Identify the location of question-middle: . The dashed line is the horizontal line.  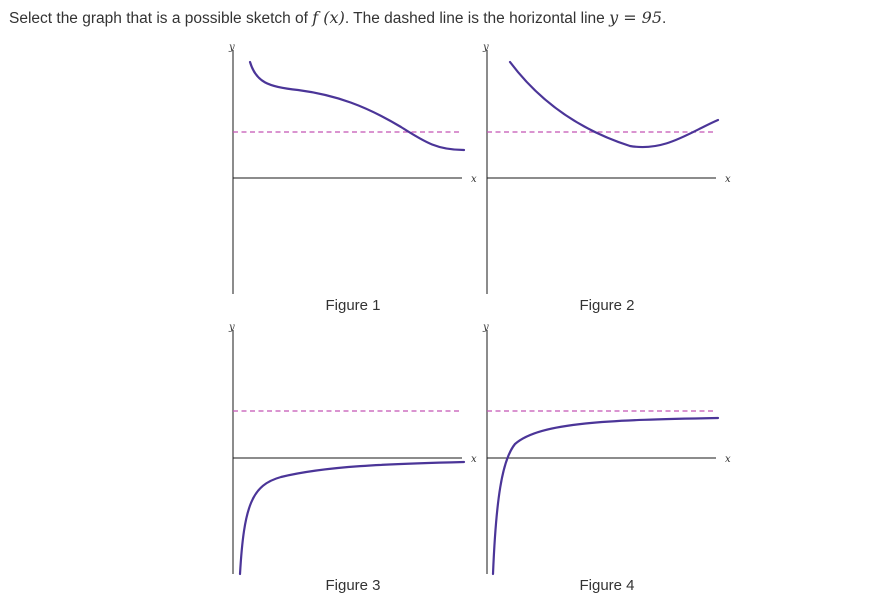
(477, 18).